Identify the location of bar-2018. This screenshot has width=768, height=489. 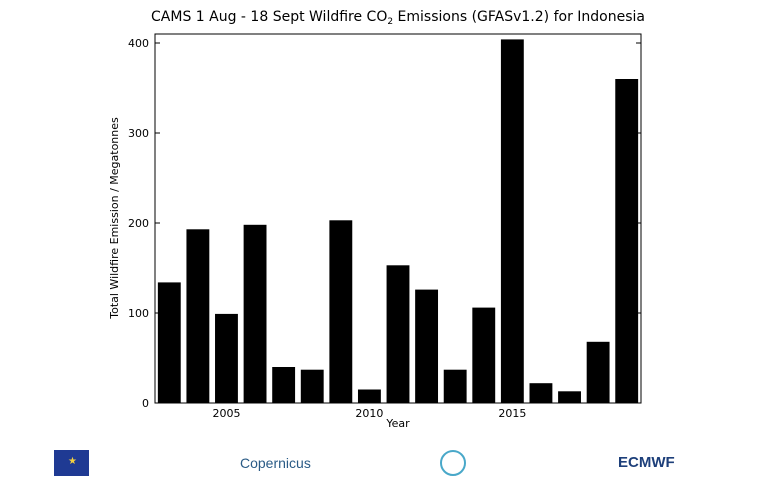
(598, 372).